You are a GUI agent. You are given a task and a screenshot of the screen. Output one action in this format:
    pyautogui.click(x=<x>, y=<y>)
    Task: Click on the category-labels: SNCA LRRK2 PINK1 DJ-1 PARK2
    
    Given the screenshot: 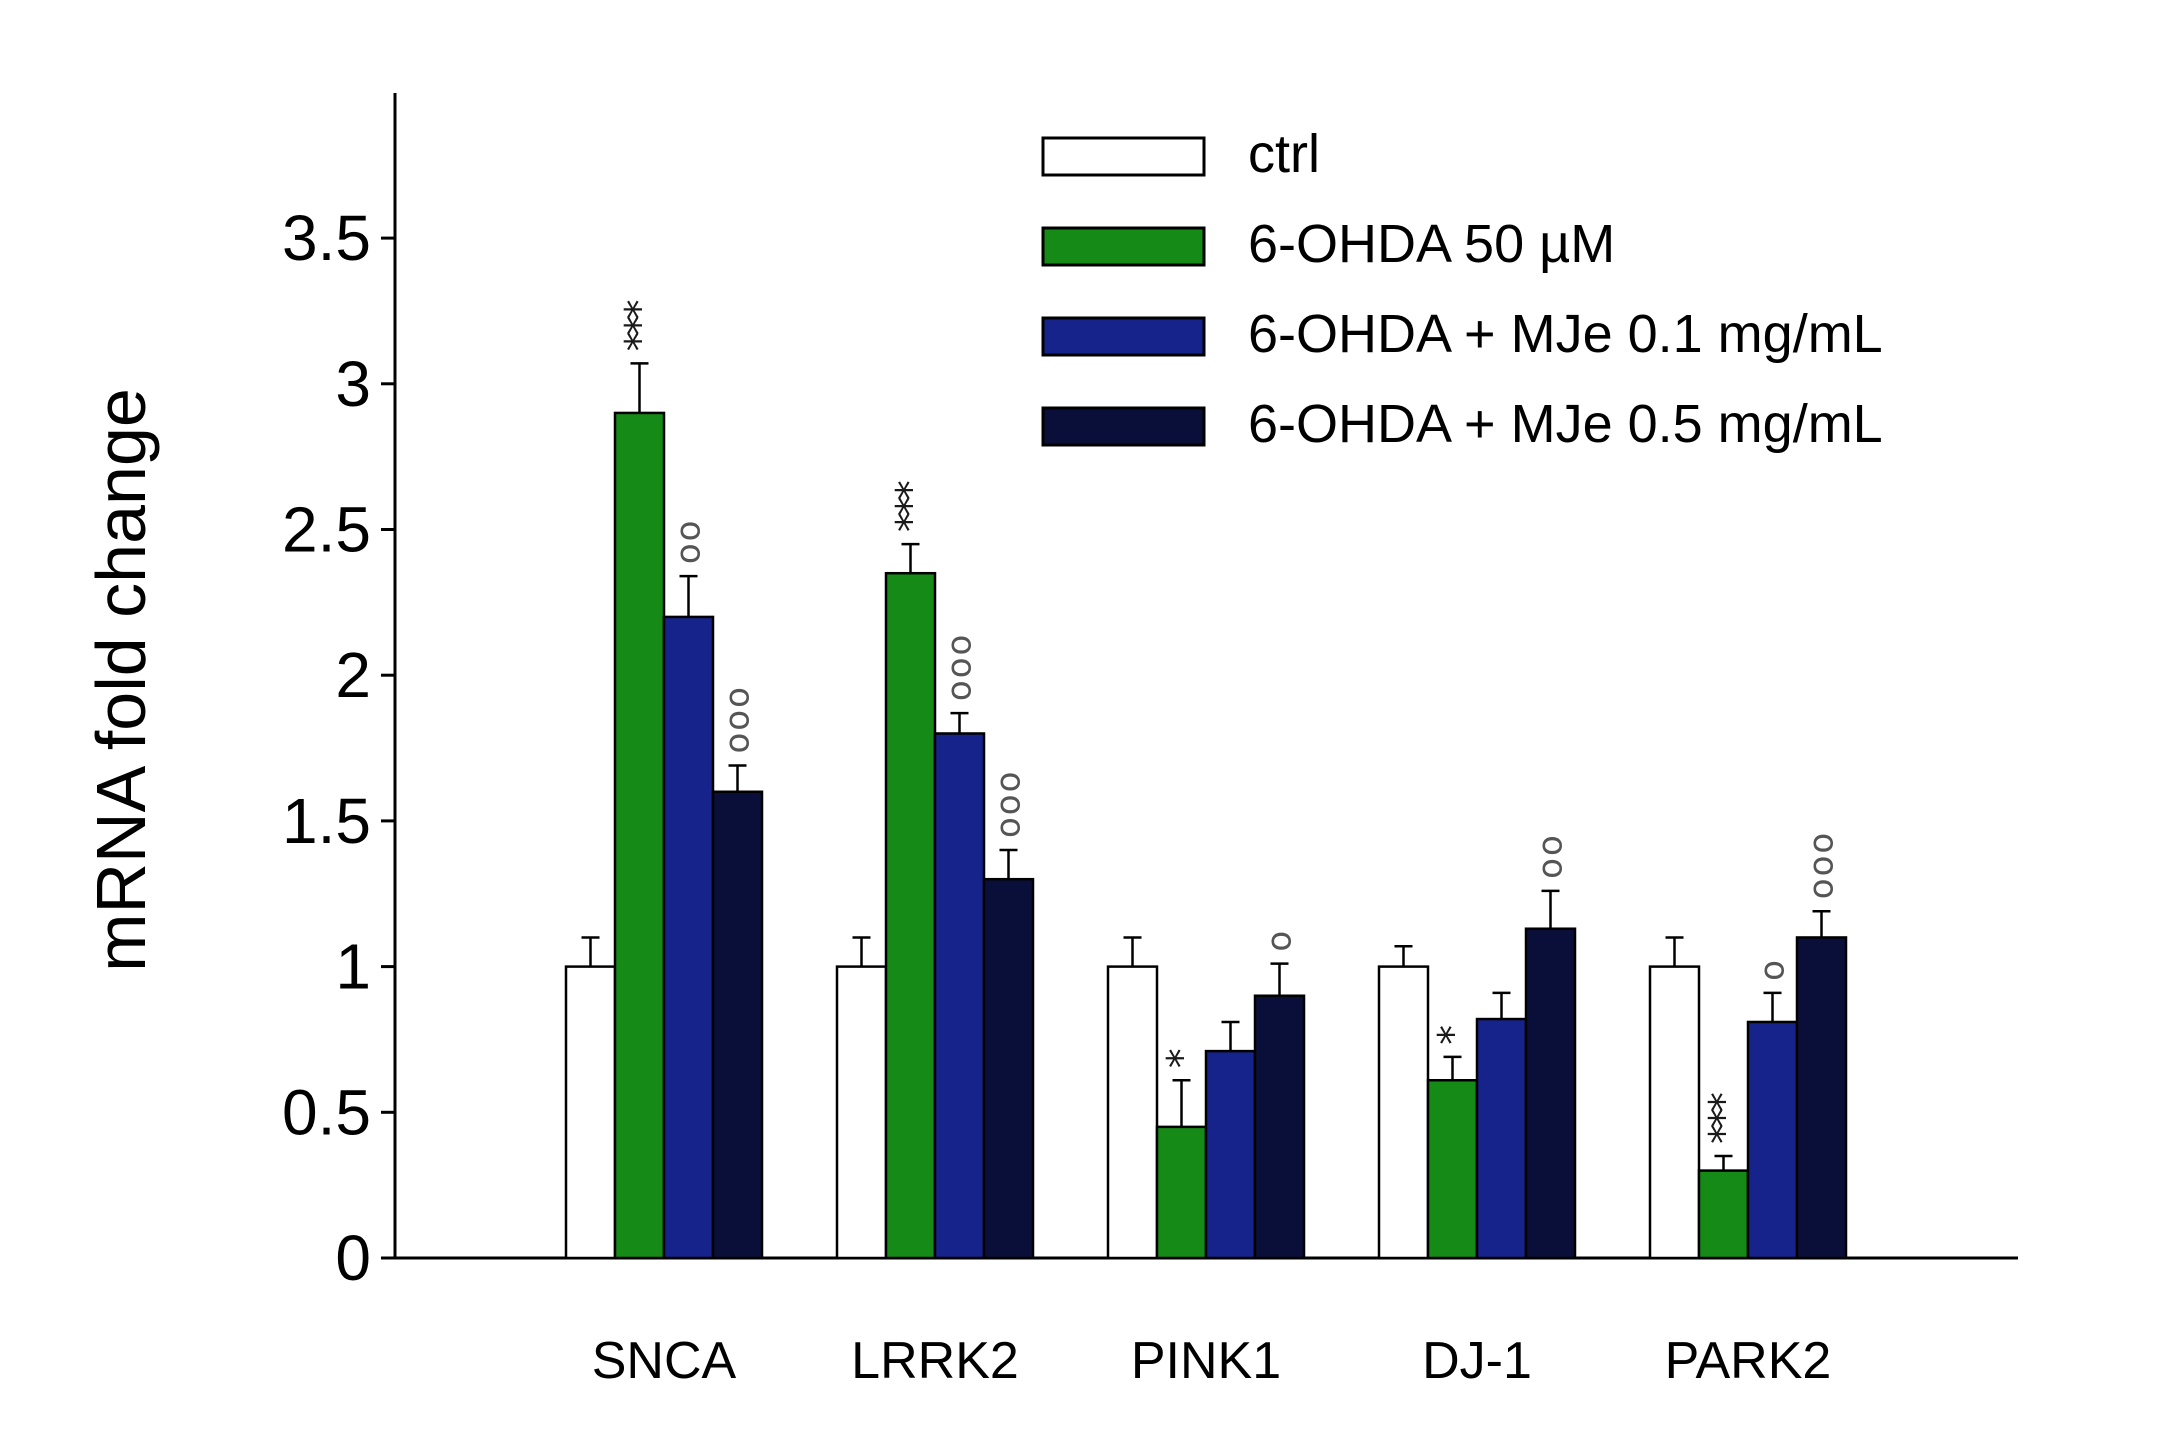 What is the action you would take?
    pyautogui.click(x=1212, y=1361)
    